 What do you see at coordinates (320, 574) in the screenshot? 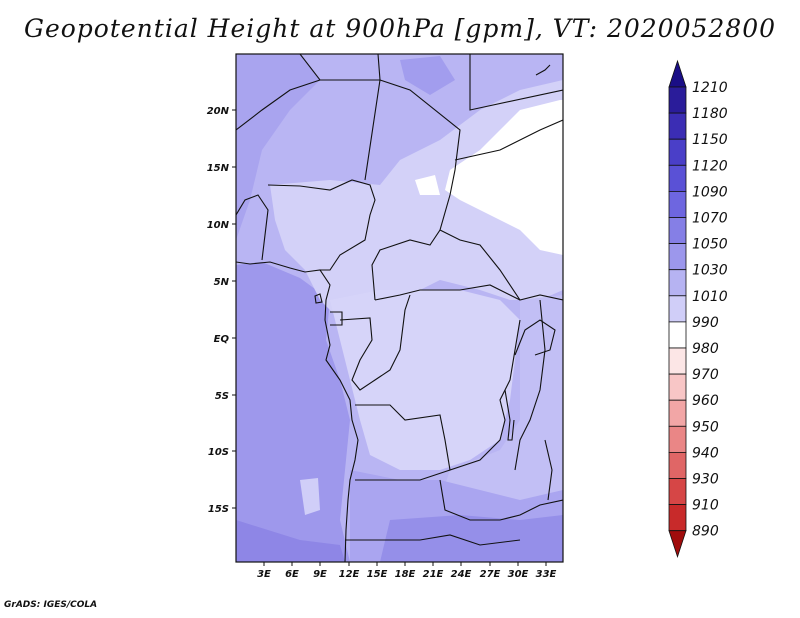
I see `lon-label: 9E` at bounding box center [320, 574].